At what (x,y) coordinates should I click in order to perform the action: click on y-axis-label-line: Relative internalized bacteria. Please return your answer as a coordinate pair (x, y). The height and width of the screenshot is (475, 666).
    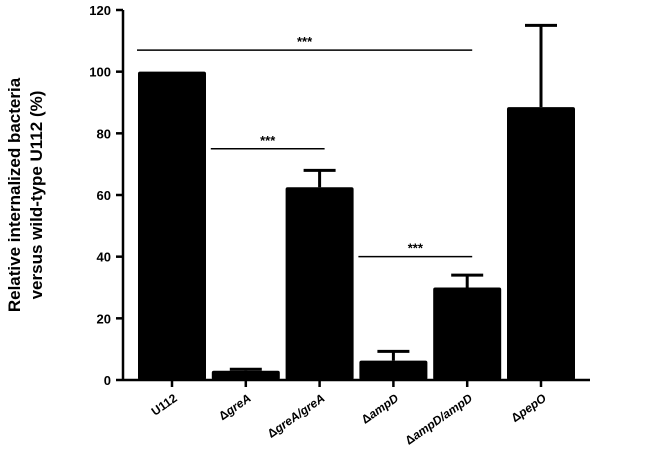
    Looking at the image, I should click on (14, 194).